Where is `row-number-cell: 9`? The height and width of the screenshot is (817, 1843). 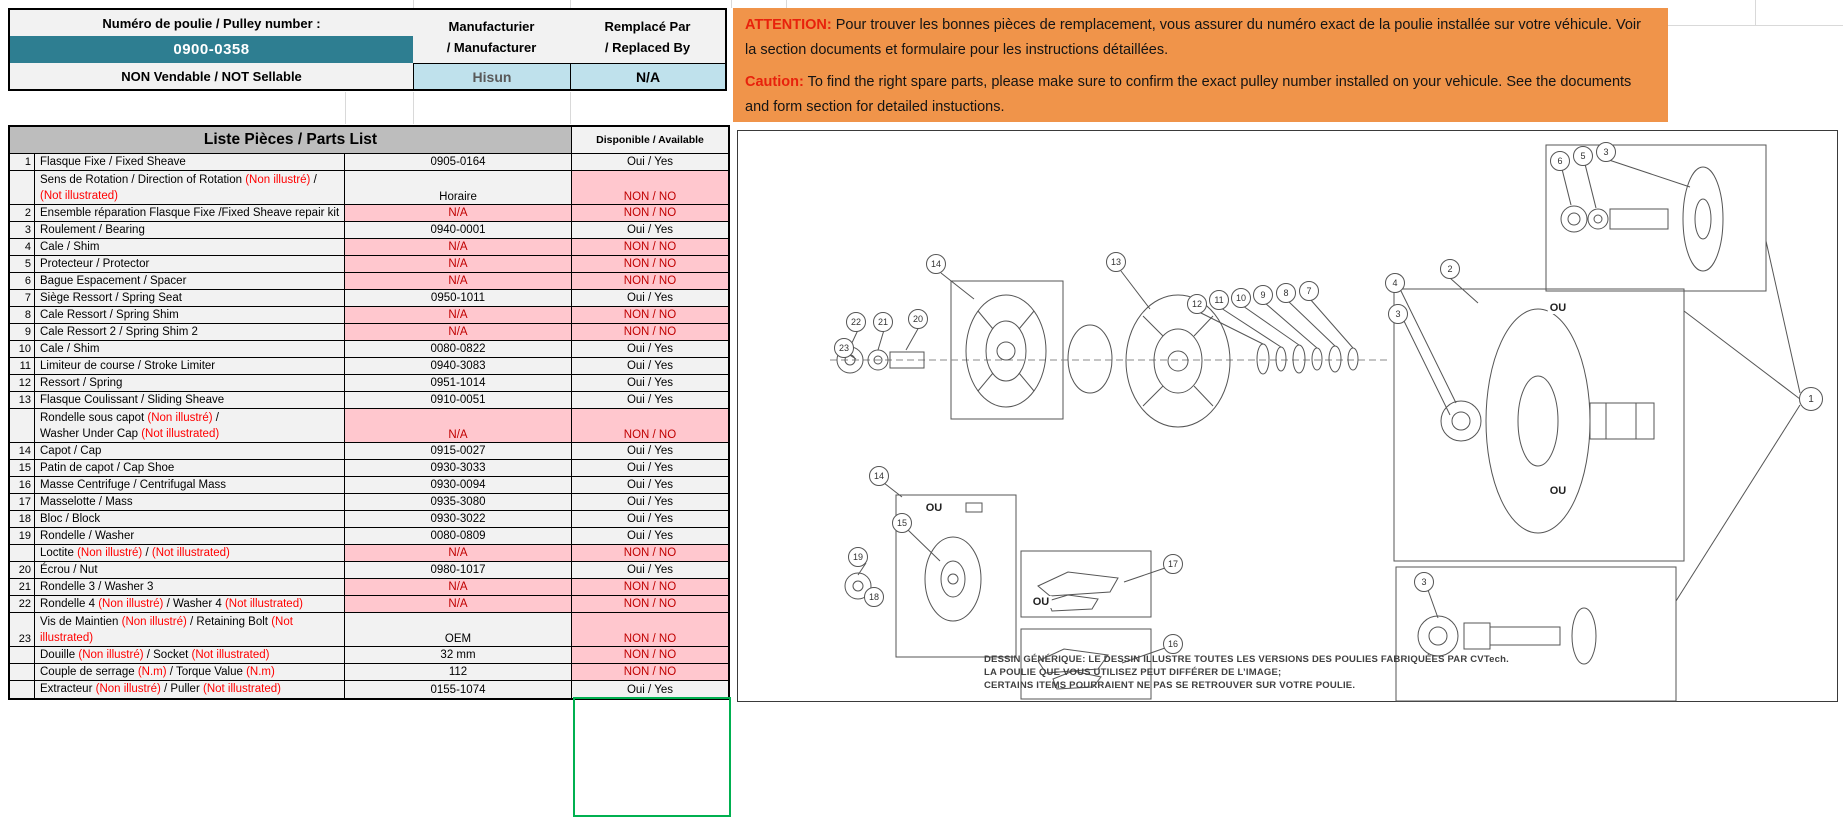 row-number-cell: 9 is located at coordinates (22, 332).